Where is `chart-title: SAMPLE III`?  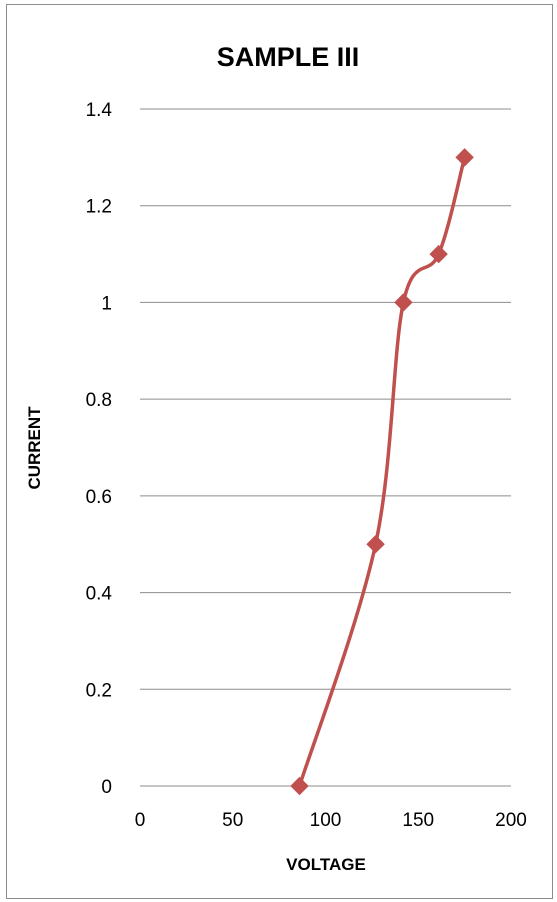 chart-title: SAMPLE III is located at coordinates (288, 57).